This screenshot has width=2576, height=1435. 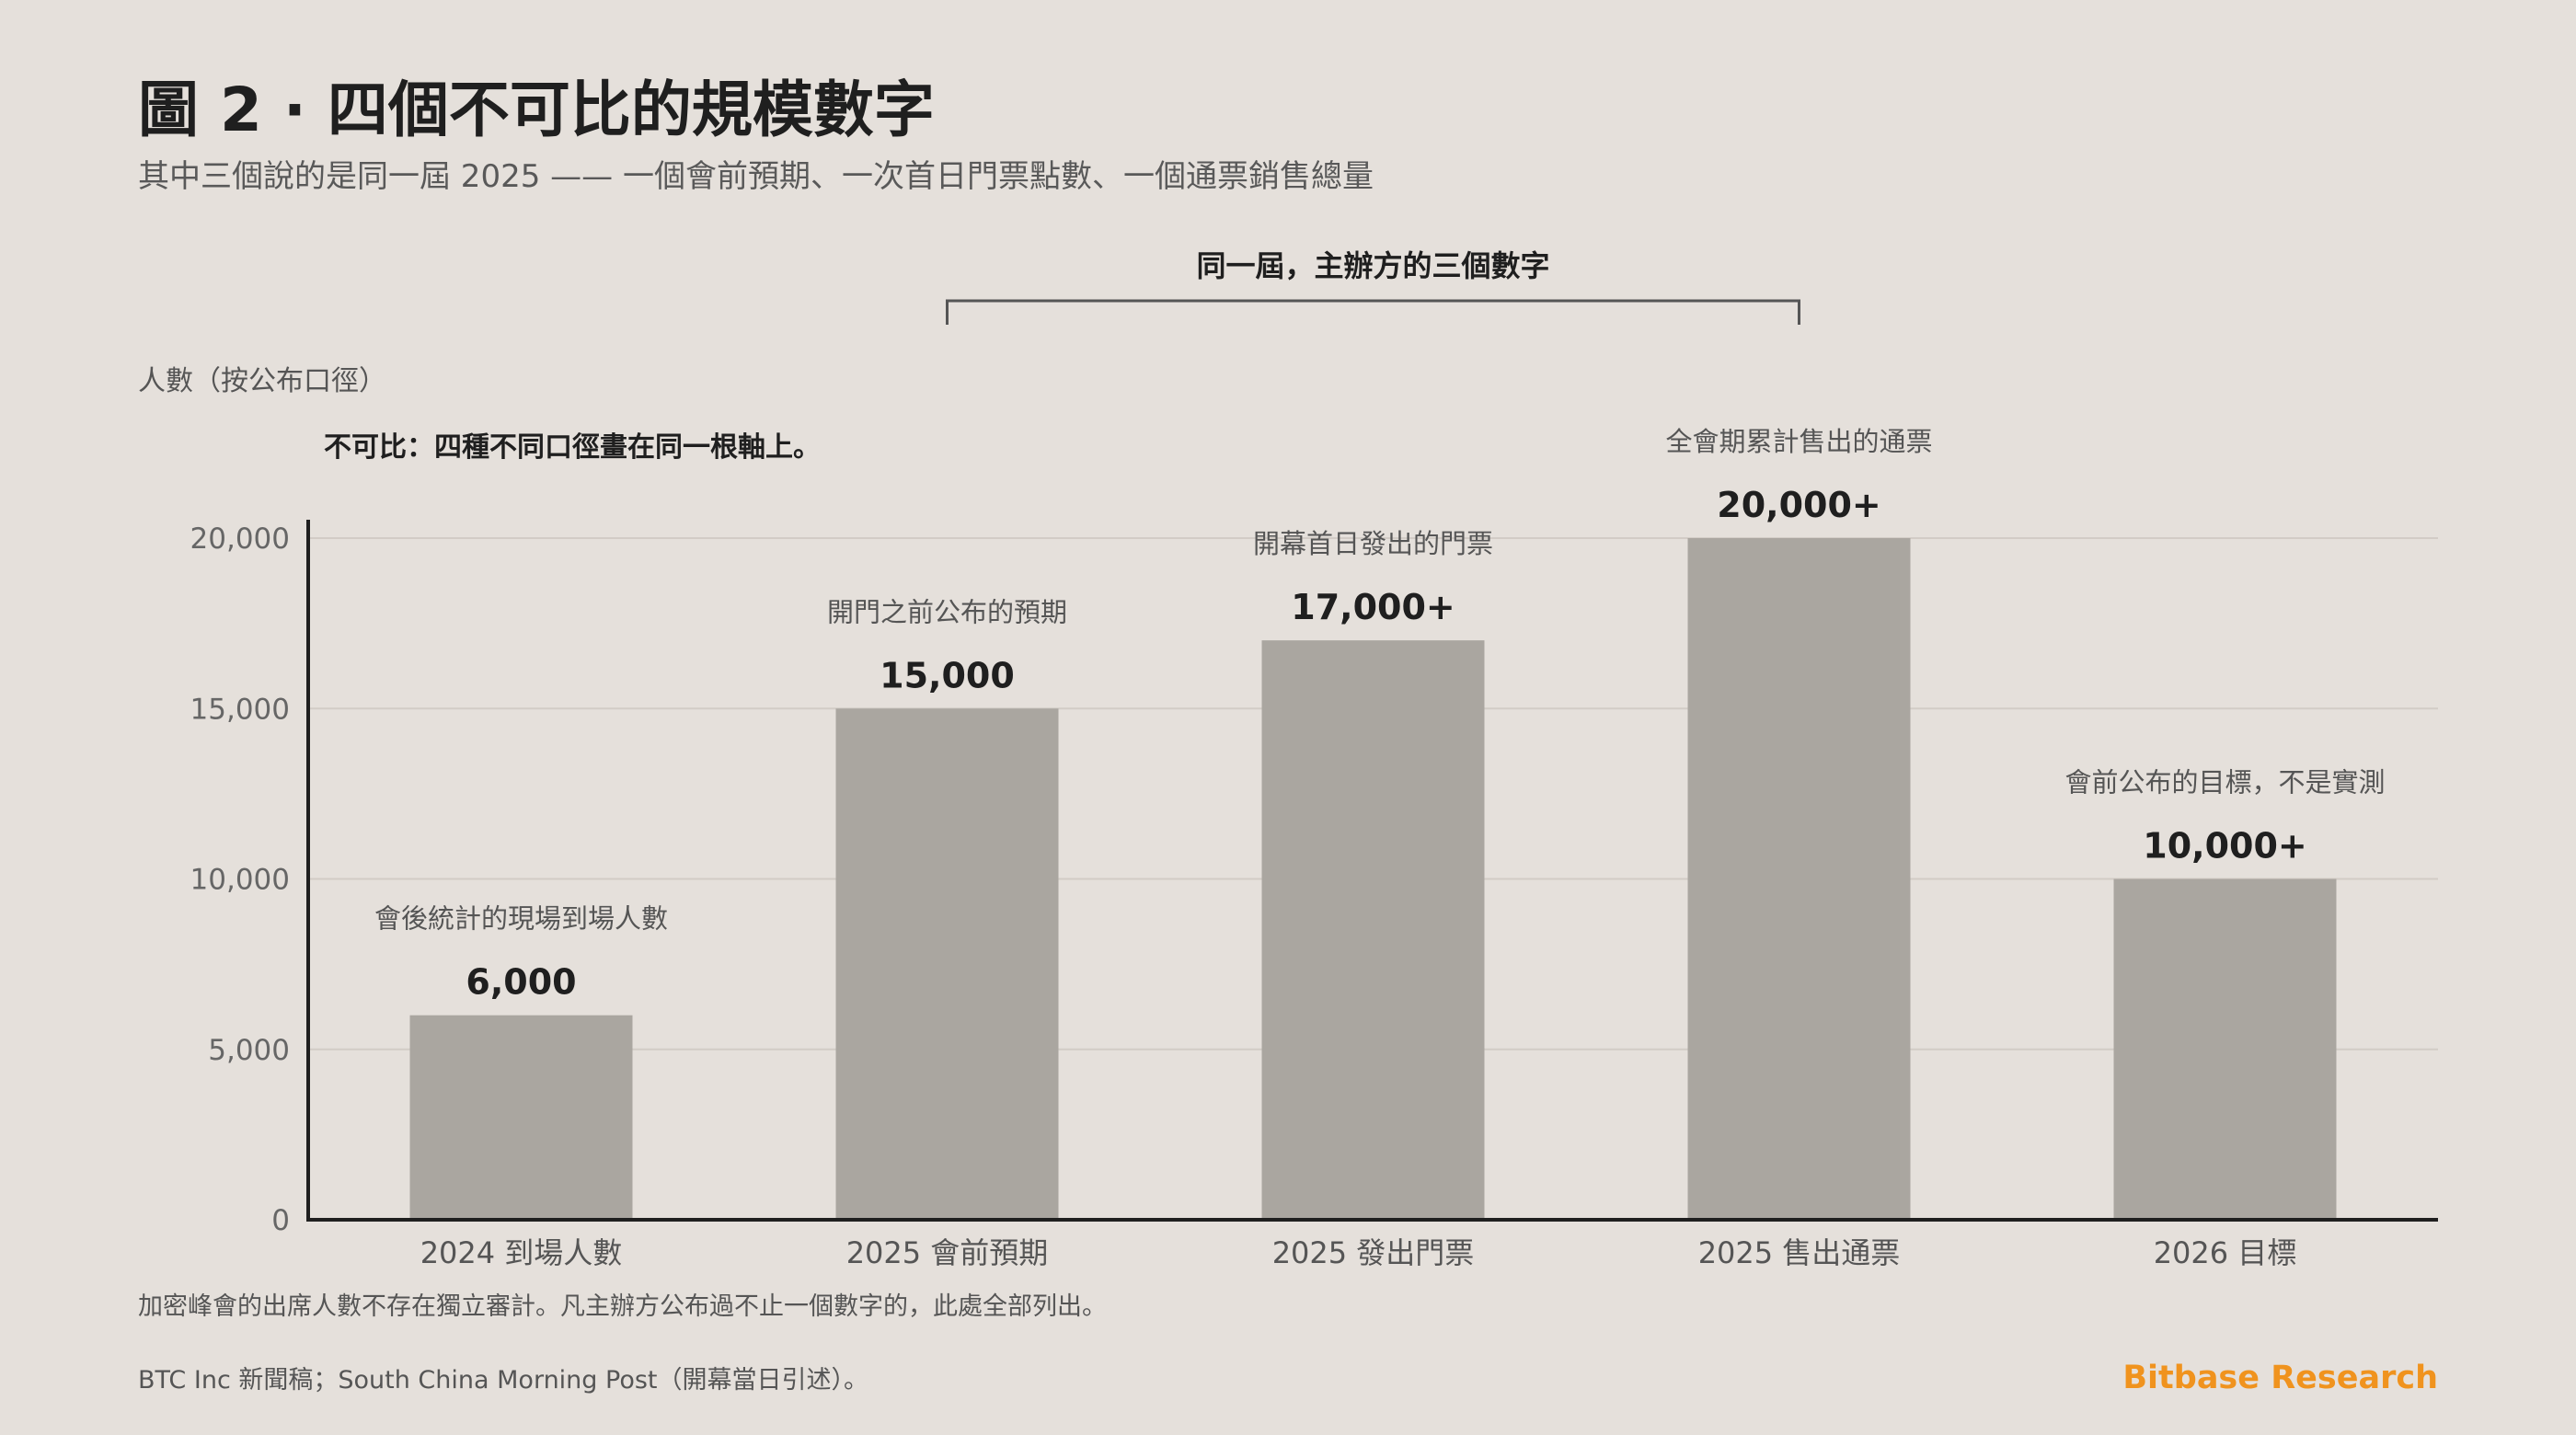 What do you see at coordinates (947, 675) in the screenshot?
I see `value-label: 15,000` at bounding box center [947, 675].